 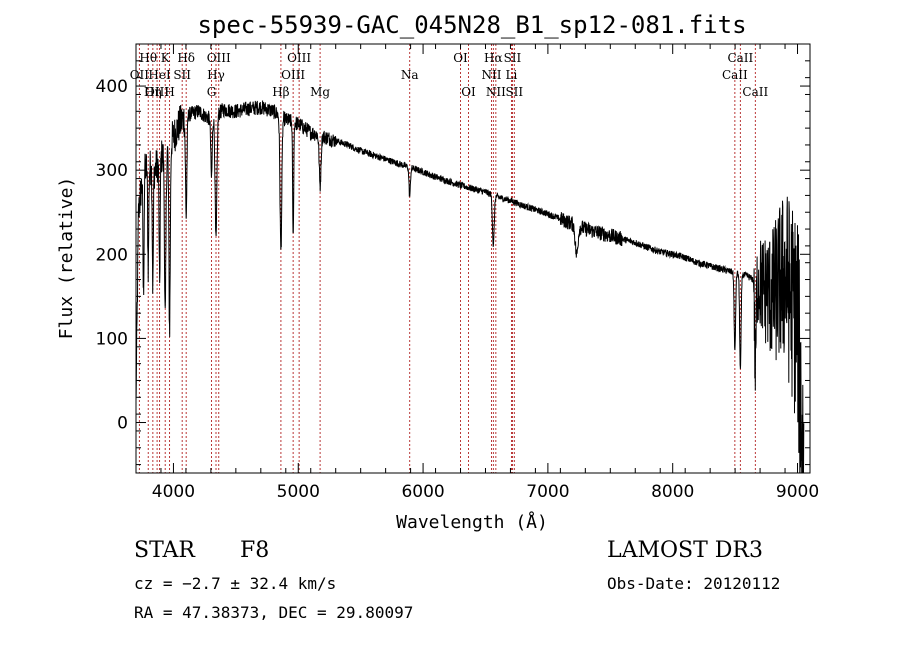 I want to click on object-subclass: F8, so click(x=255, y=550).